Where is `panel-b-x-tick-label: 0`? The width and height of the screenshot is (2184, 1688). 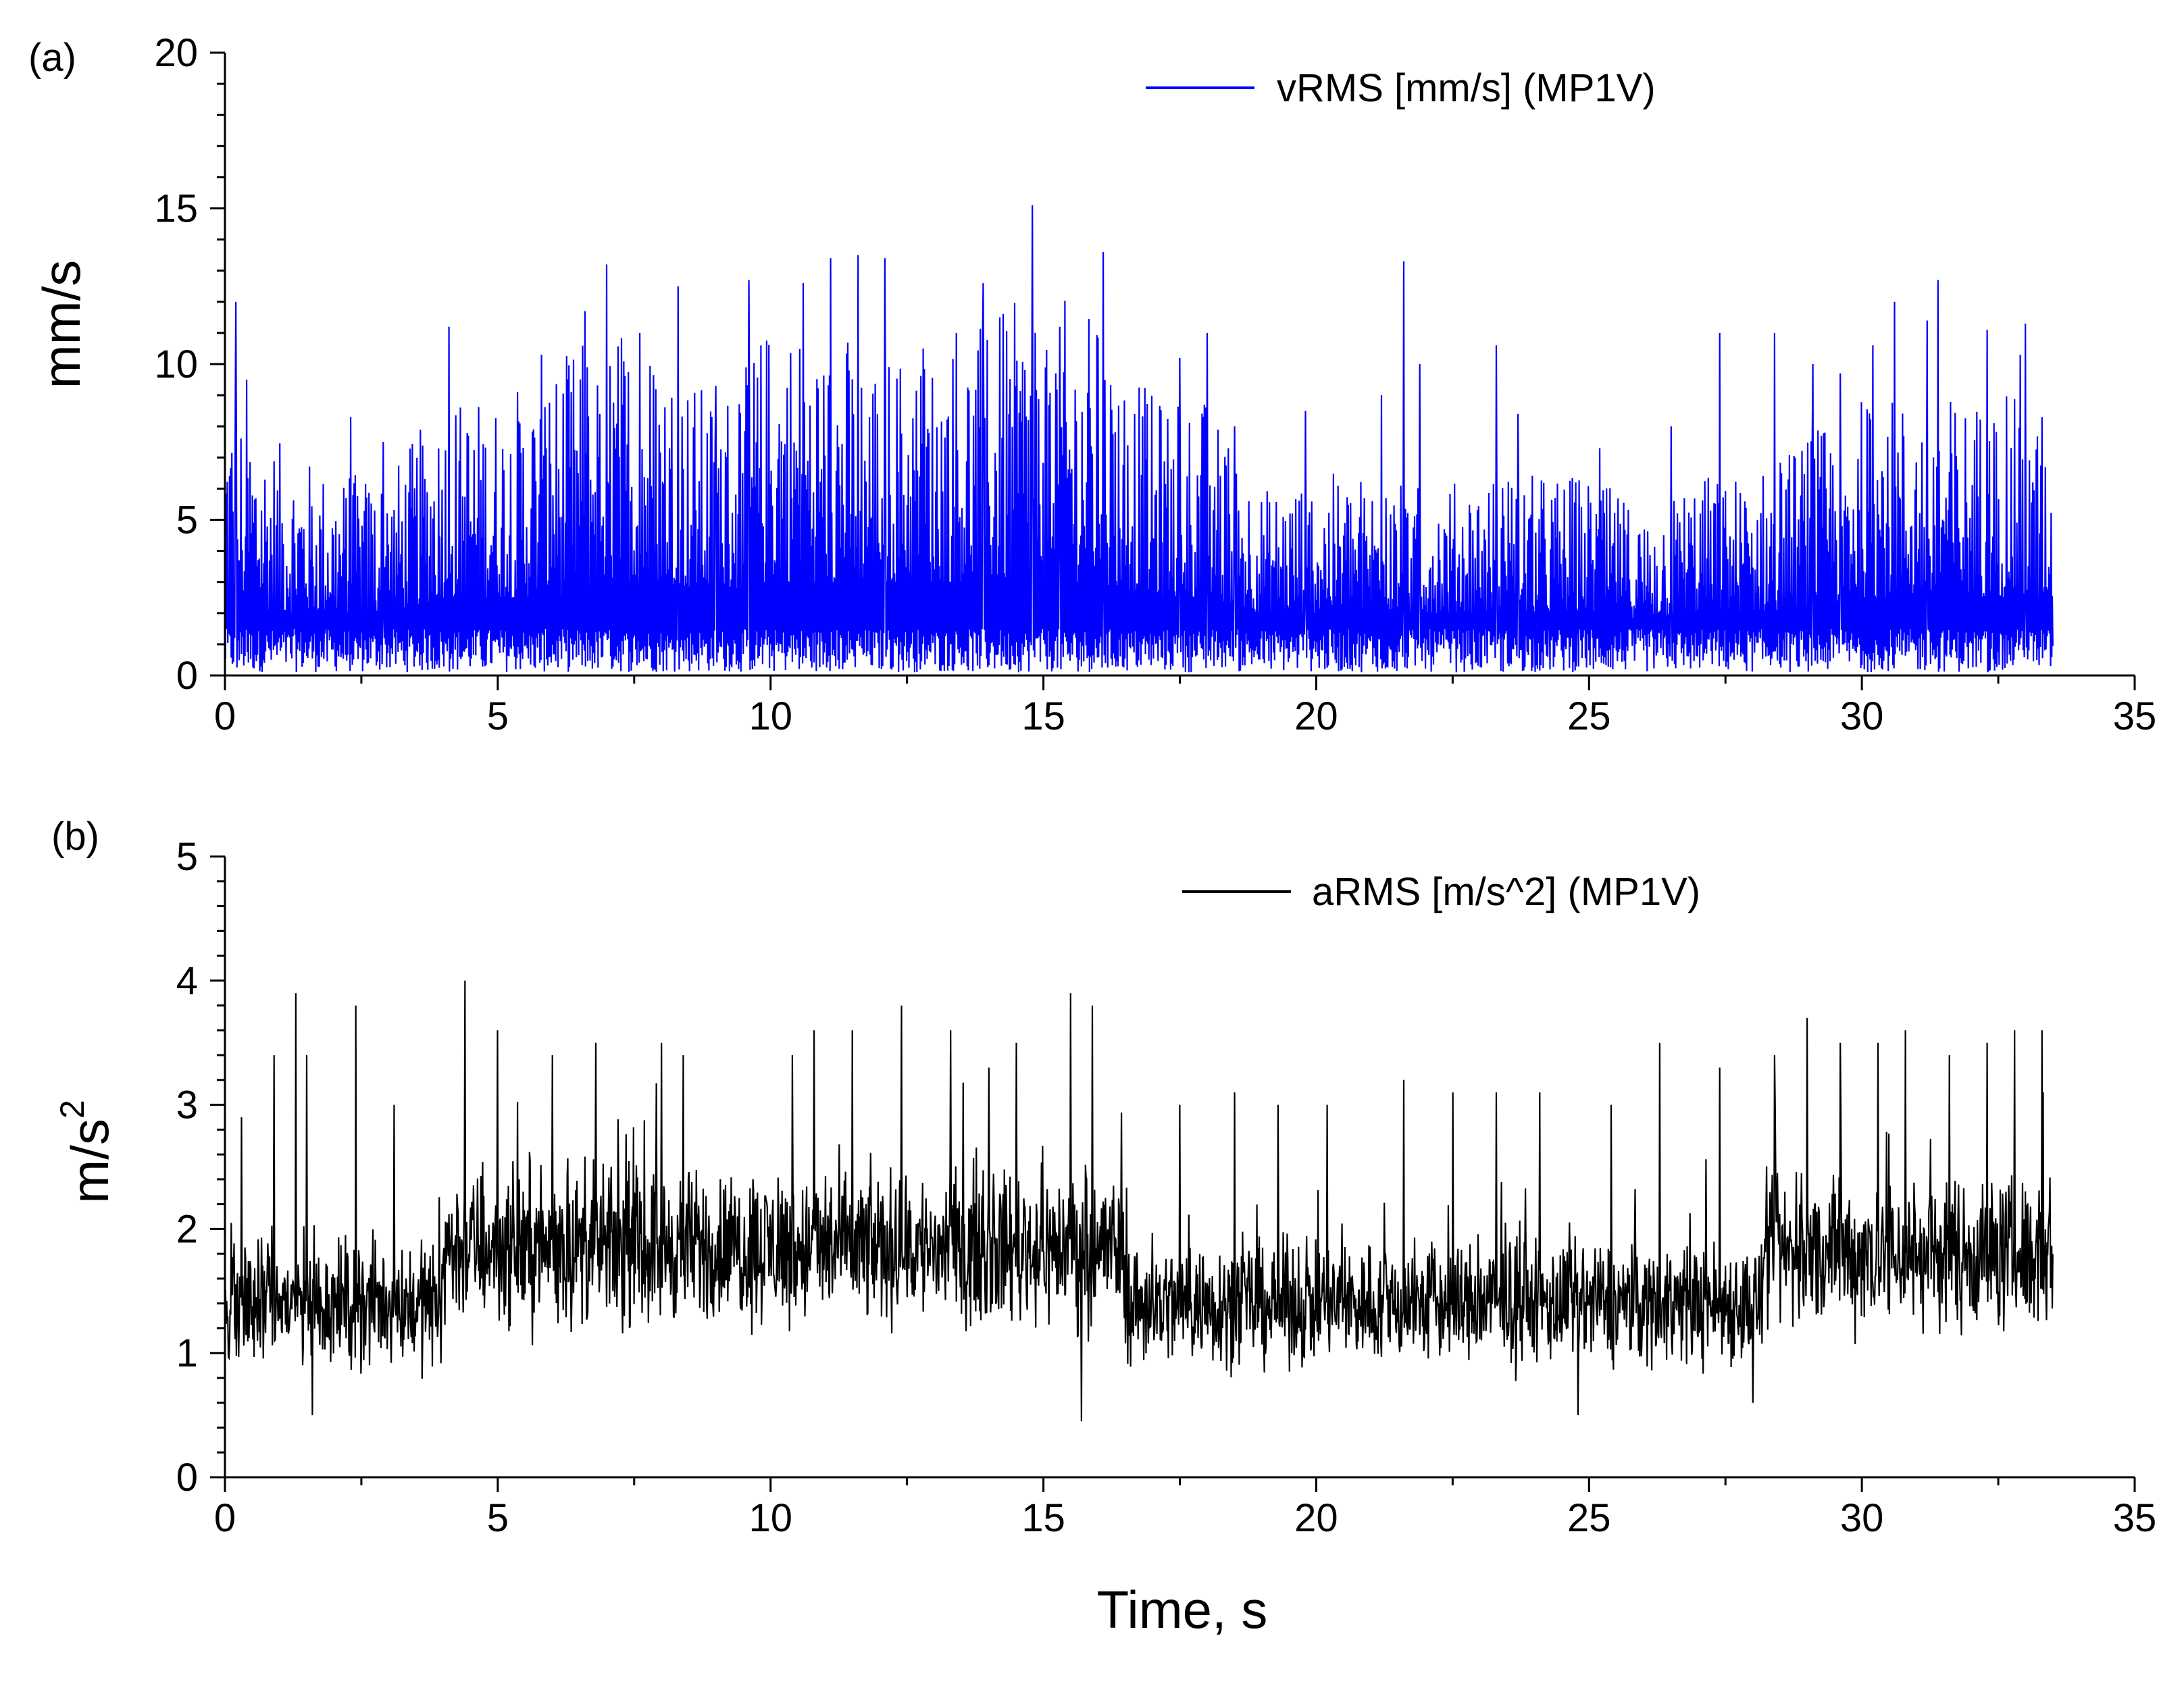
panel-b-x-tick-label: 0 is located at coordinates (225, 1518).